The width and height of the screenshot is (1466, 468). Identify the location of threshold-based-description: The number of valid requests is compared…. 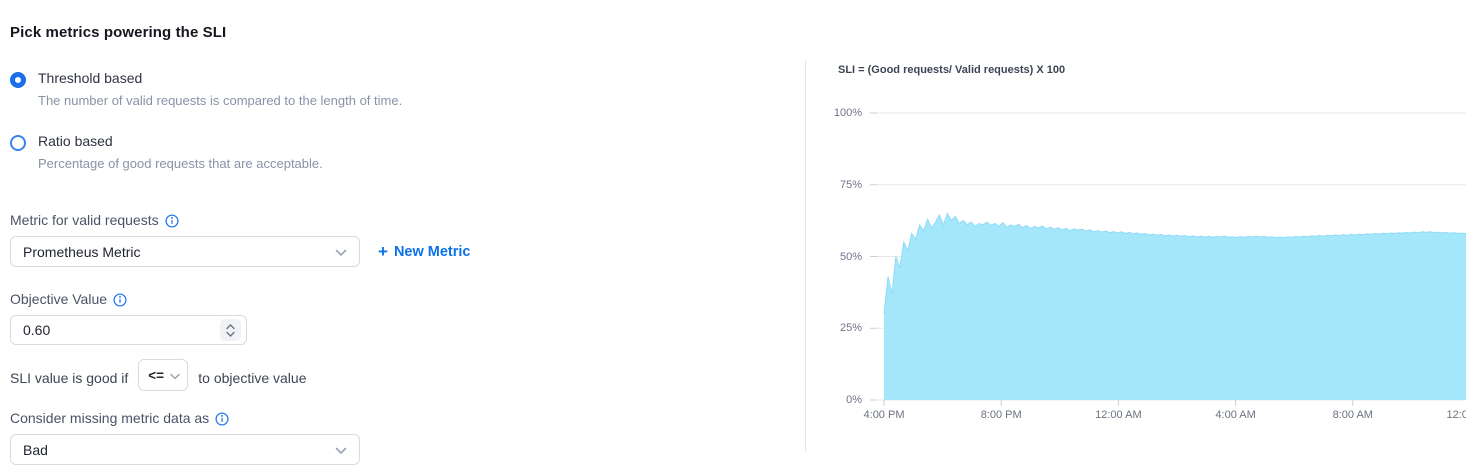
(220, 100).